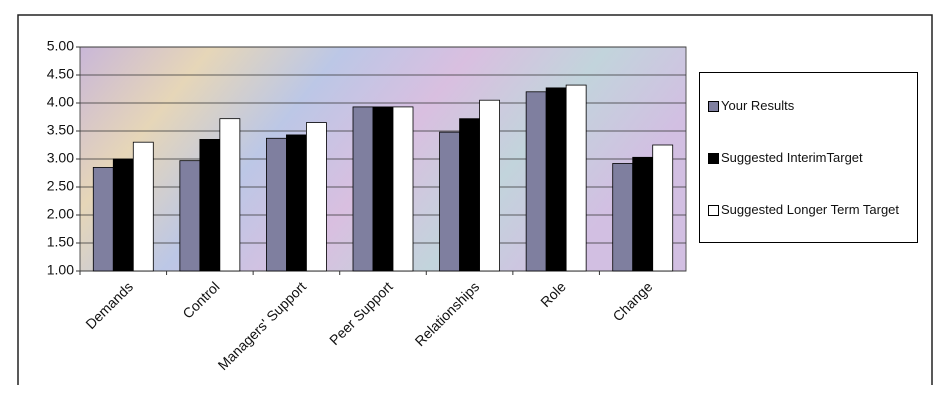 Image resolution: width=944 pixels, height=411 pixels. I want to click on legend-item: Suggested InterimTarget, so click(808, 157).